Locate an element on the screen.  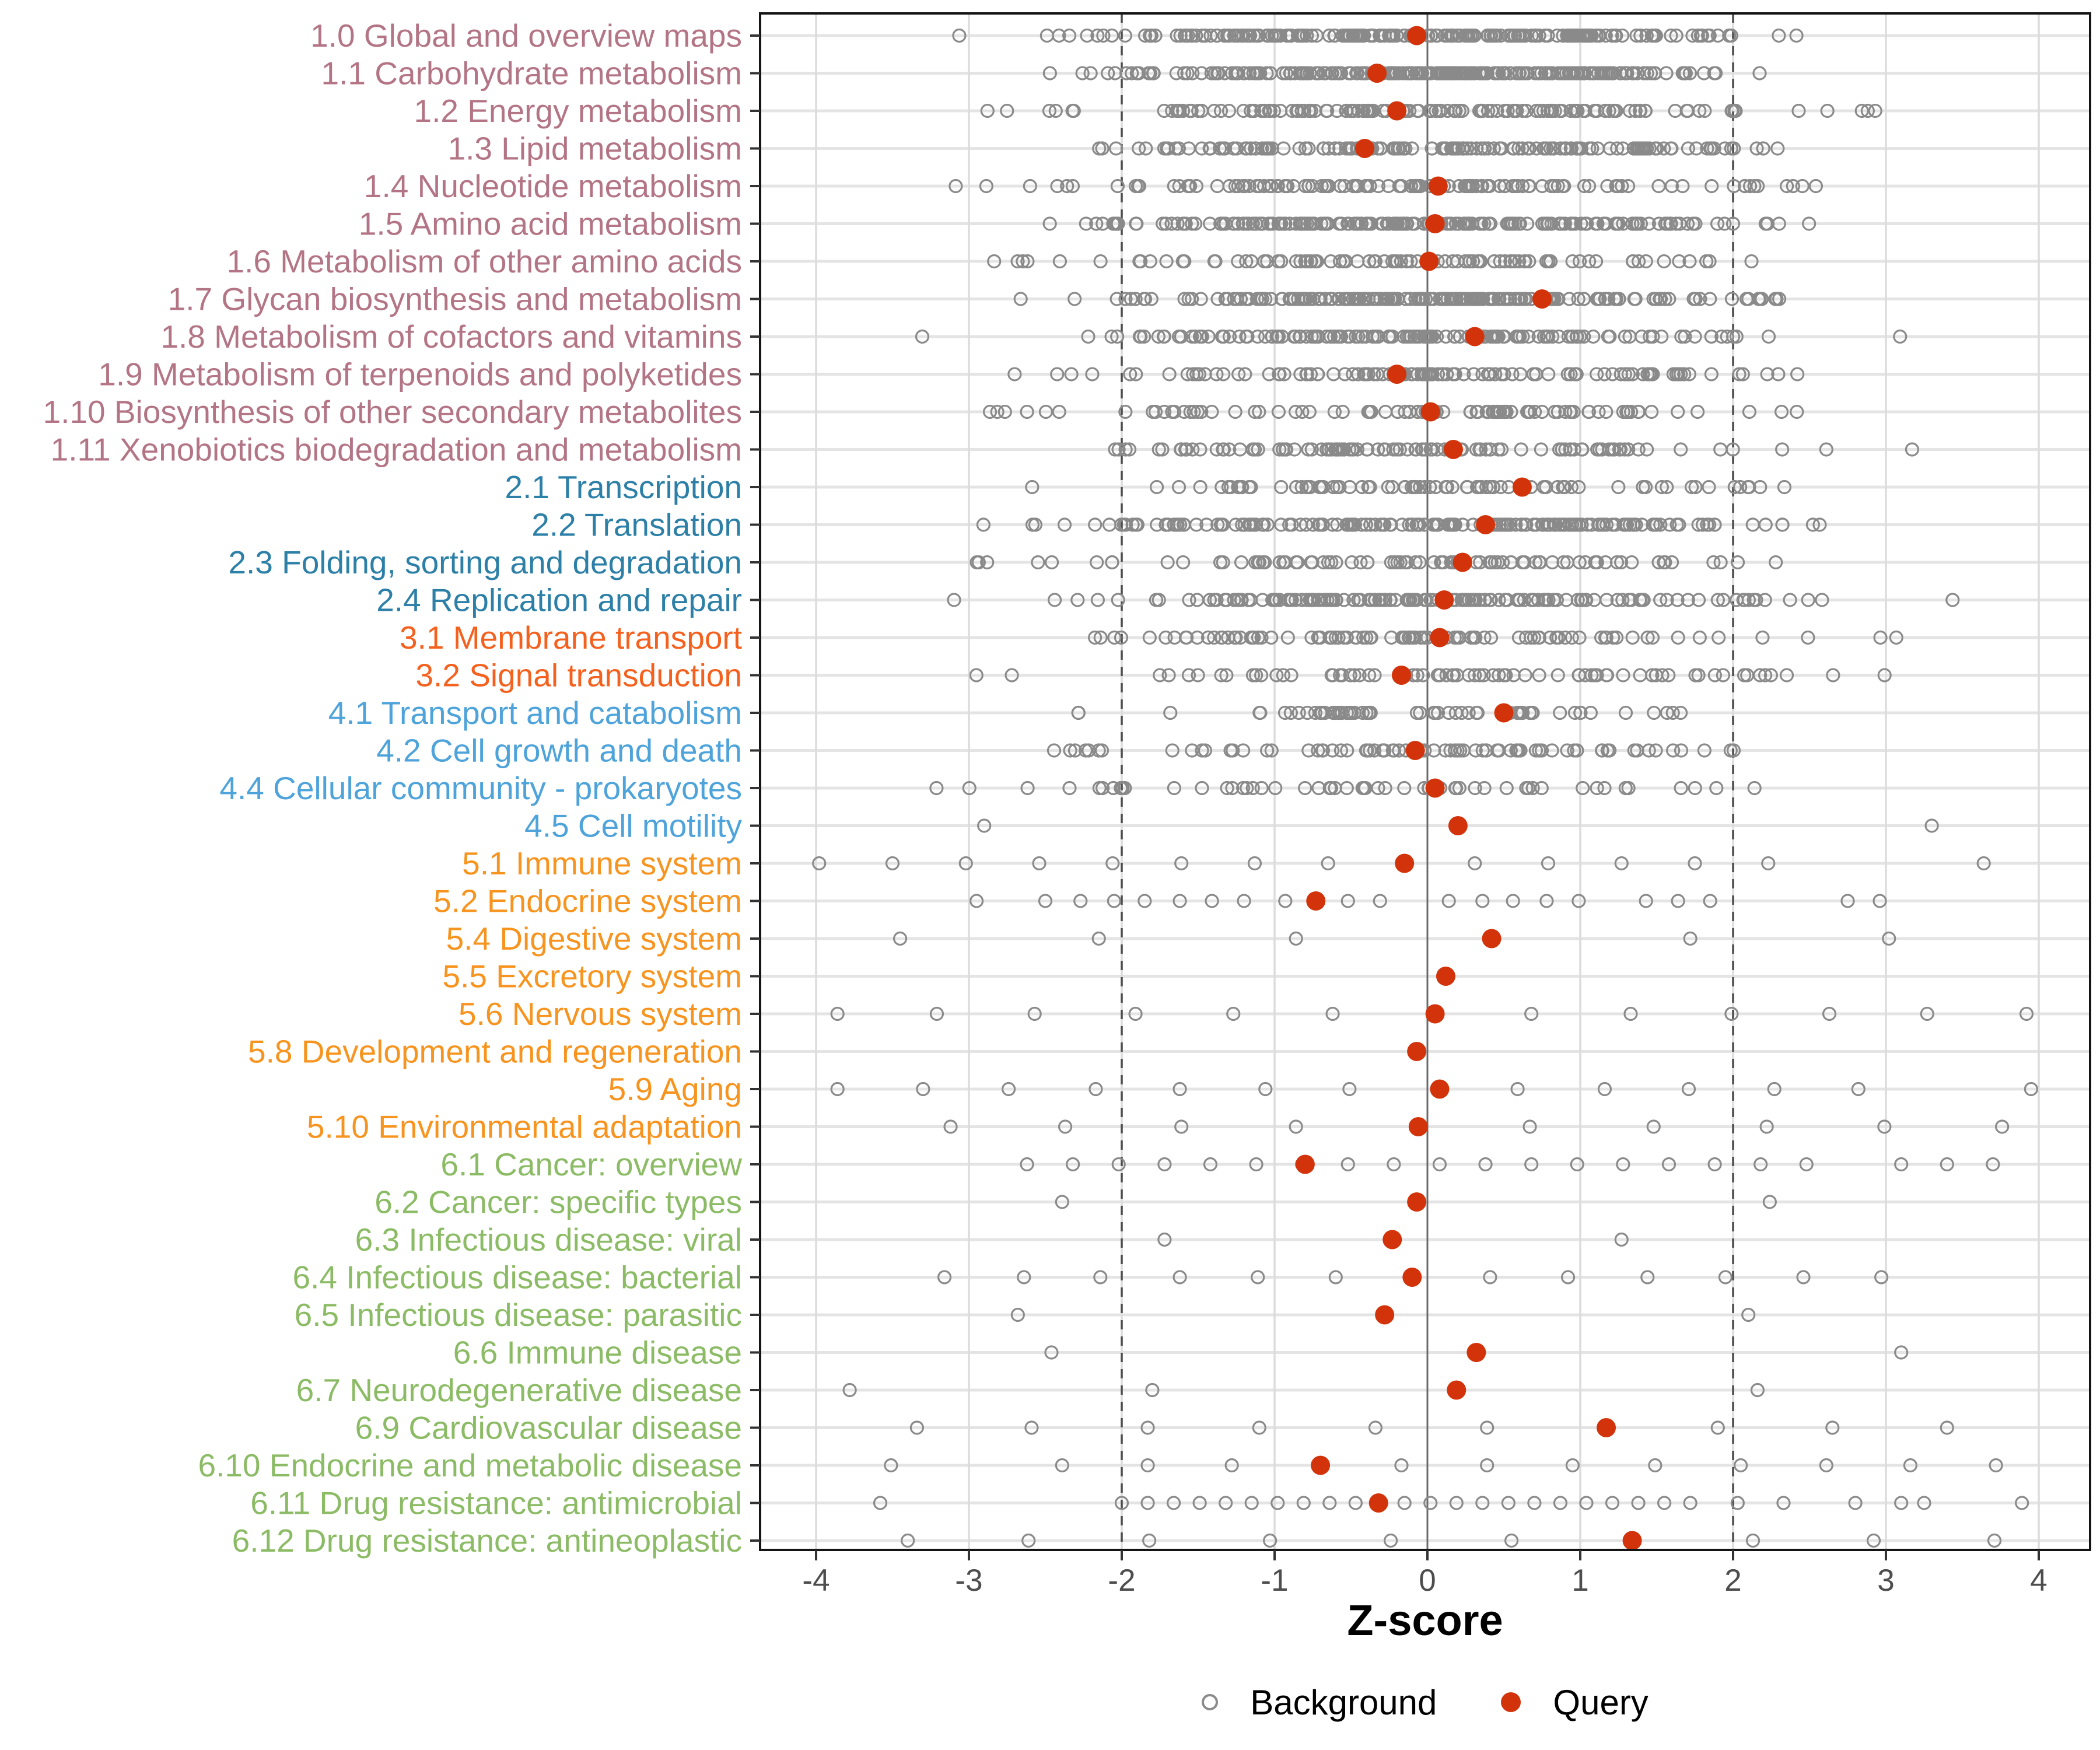
x-tick-label: -4 is located at coordinates (816, 1580).